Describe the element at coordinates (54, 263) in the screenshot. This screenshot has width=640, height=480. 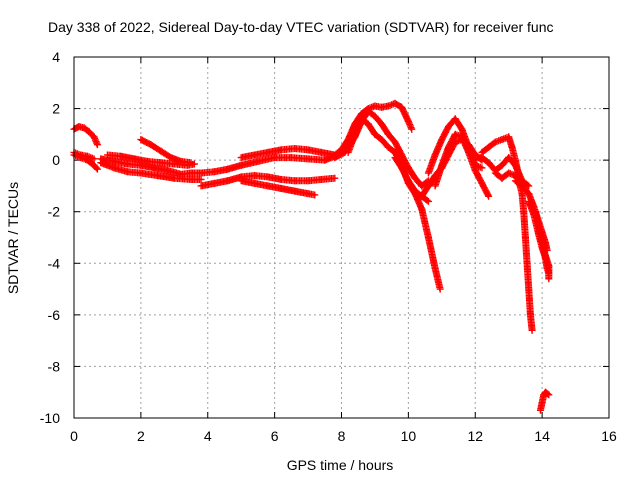
I see `y-tick-label: -4` at that location.